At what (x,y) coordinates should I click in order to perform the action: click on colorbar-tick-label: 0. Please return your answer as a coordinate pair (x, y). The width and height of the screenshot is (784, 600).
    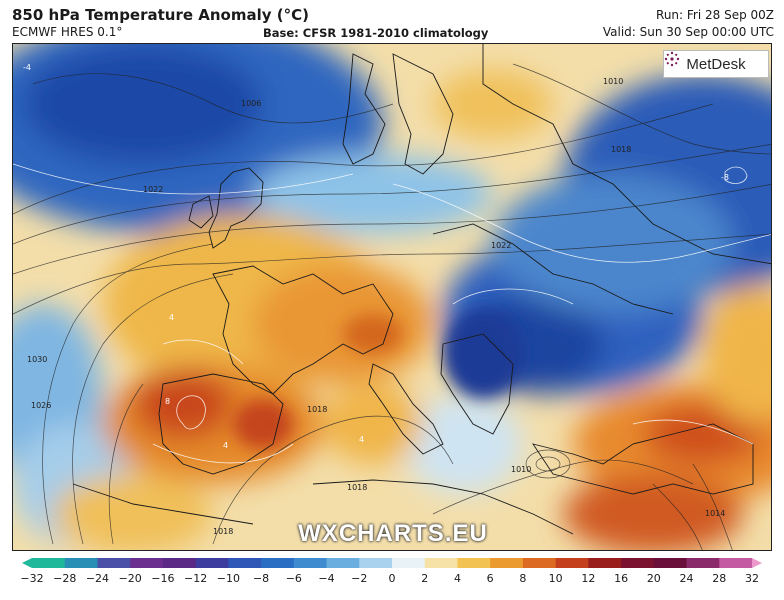
    Looking at the image, I should click on (392, 578).